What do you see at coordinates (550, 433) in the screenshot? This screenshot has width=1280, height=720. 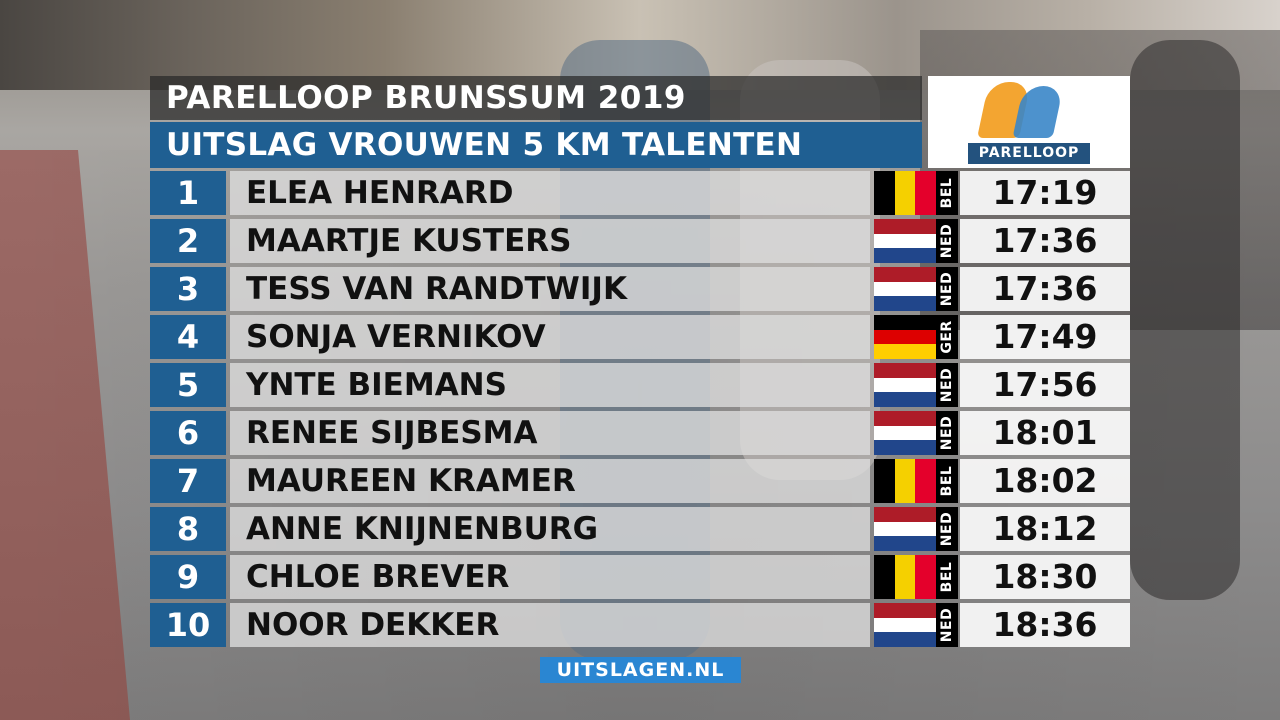 I see `athlete-name: RENEE SIJBESMA` at bounding box center [550, 433].